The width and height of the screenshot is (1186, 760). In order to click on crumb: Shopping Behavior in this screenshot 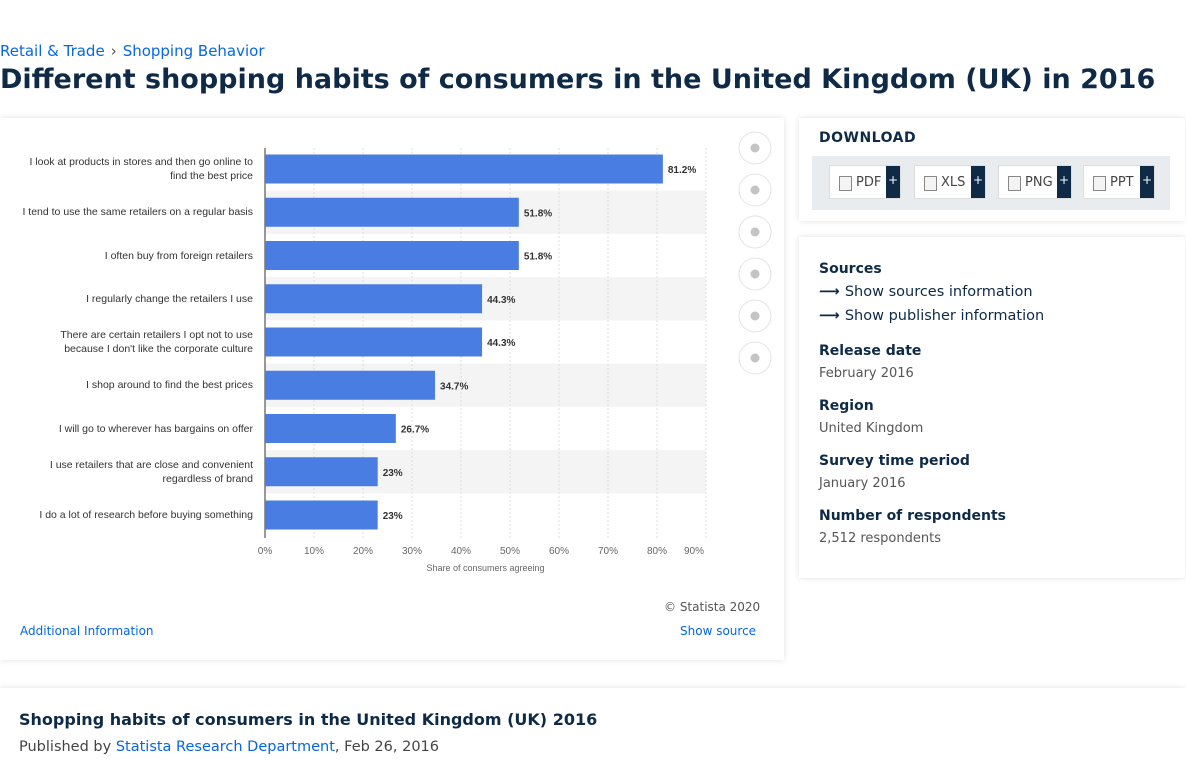, I will do `click(185, 51)`.